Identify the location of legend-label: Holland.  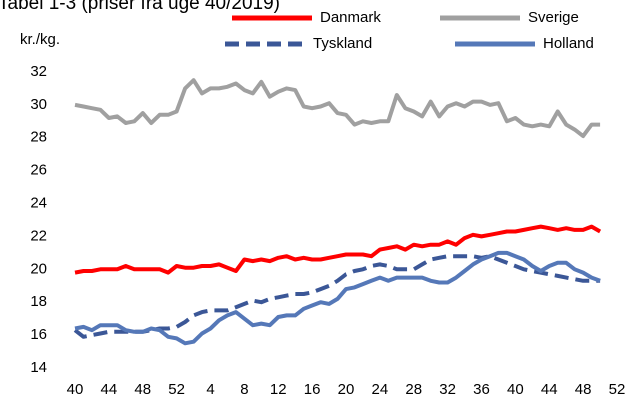
(568, 43).